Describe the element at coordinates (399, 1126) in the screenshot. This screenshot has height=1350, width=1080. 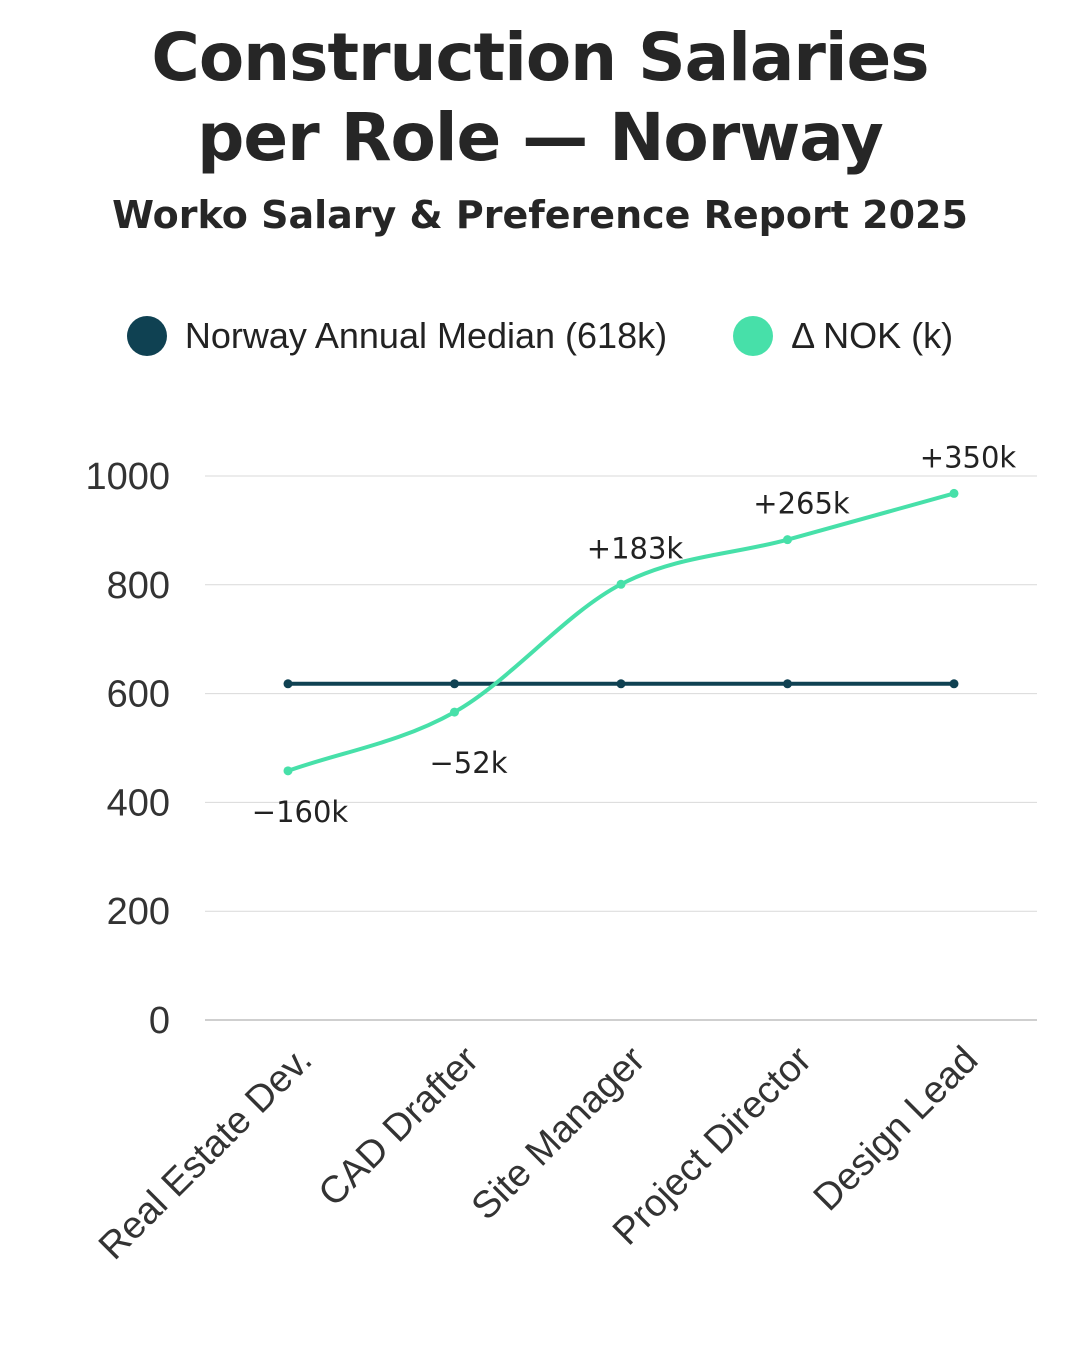
I see `x-tick-label-1: CAD Drafter` at that location.